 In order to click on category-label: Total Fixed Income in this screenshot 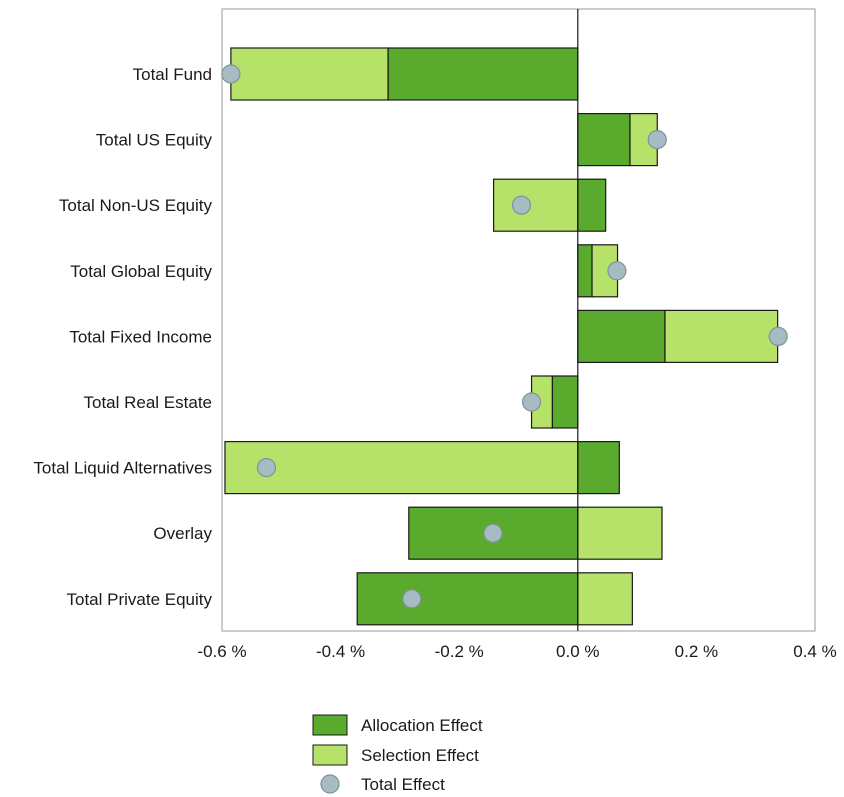, I will do `click(140, 336)`.